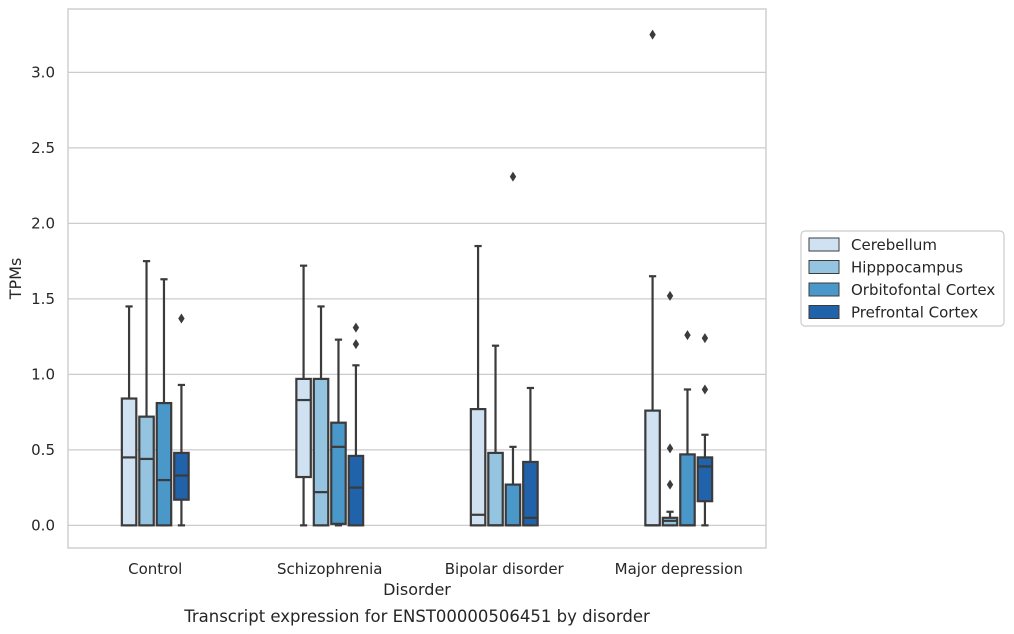  Describe the element at coordinates (43, 72) in the screenshot. I see `y-tick-label: 3.0` at that location.